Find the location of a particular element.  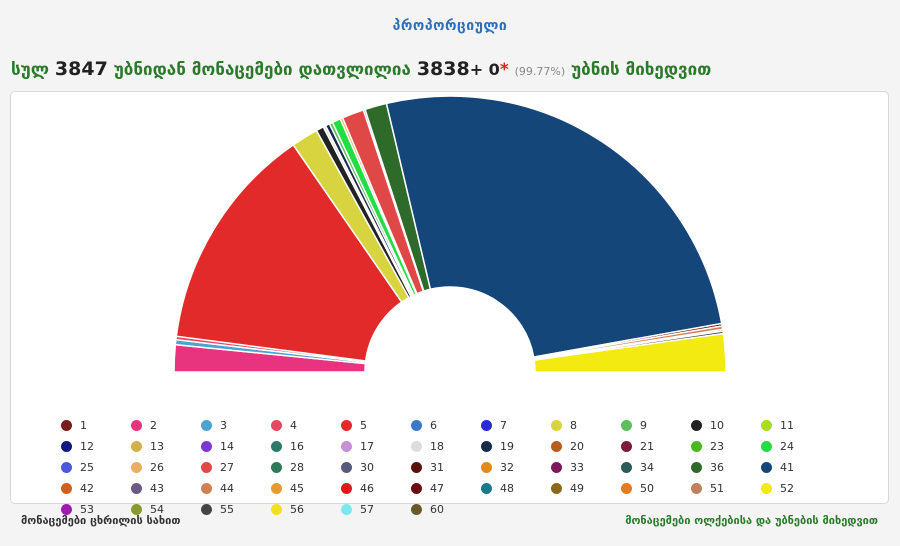

legend-item-8: 8 is located at coordinates (564, 425).